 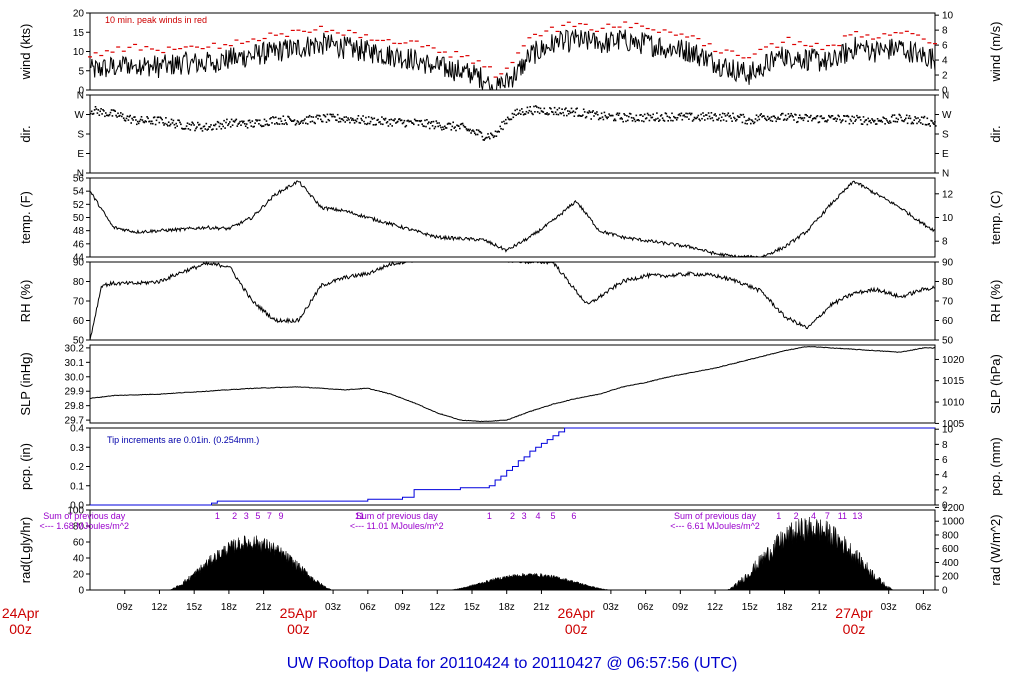 What do you see at coordinates (945, 460) in the screenshot?
I see `pcp-right-tick-label: 6` at bounding box center [945, 460].